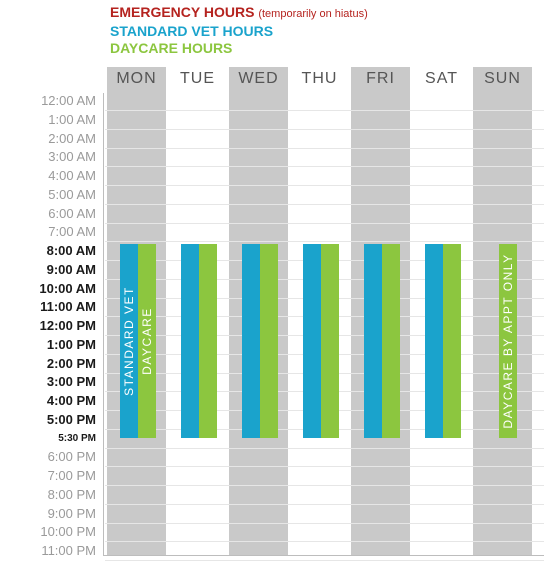 The image size is (560, 561). Describe the element at coordinates (68, 531) in the screenshot. I see `time-label: 10:00 PM` at that location.